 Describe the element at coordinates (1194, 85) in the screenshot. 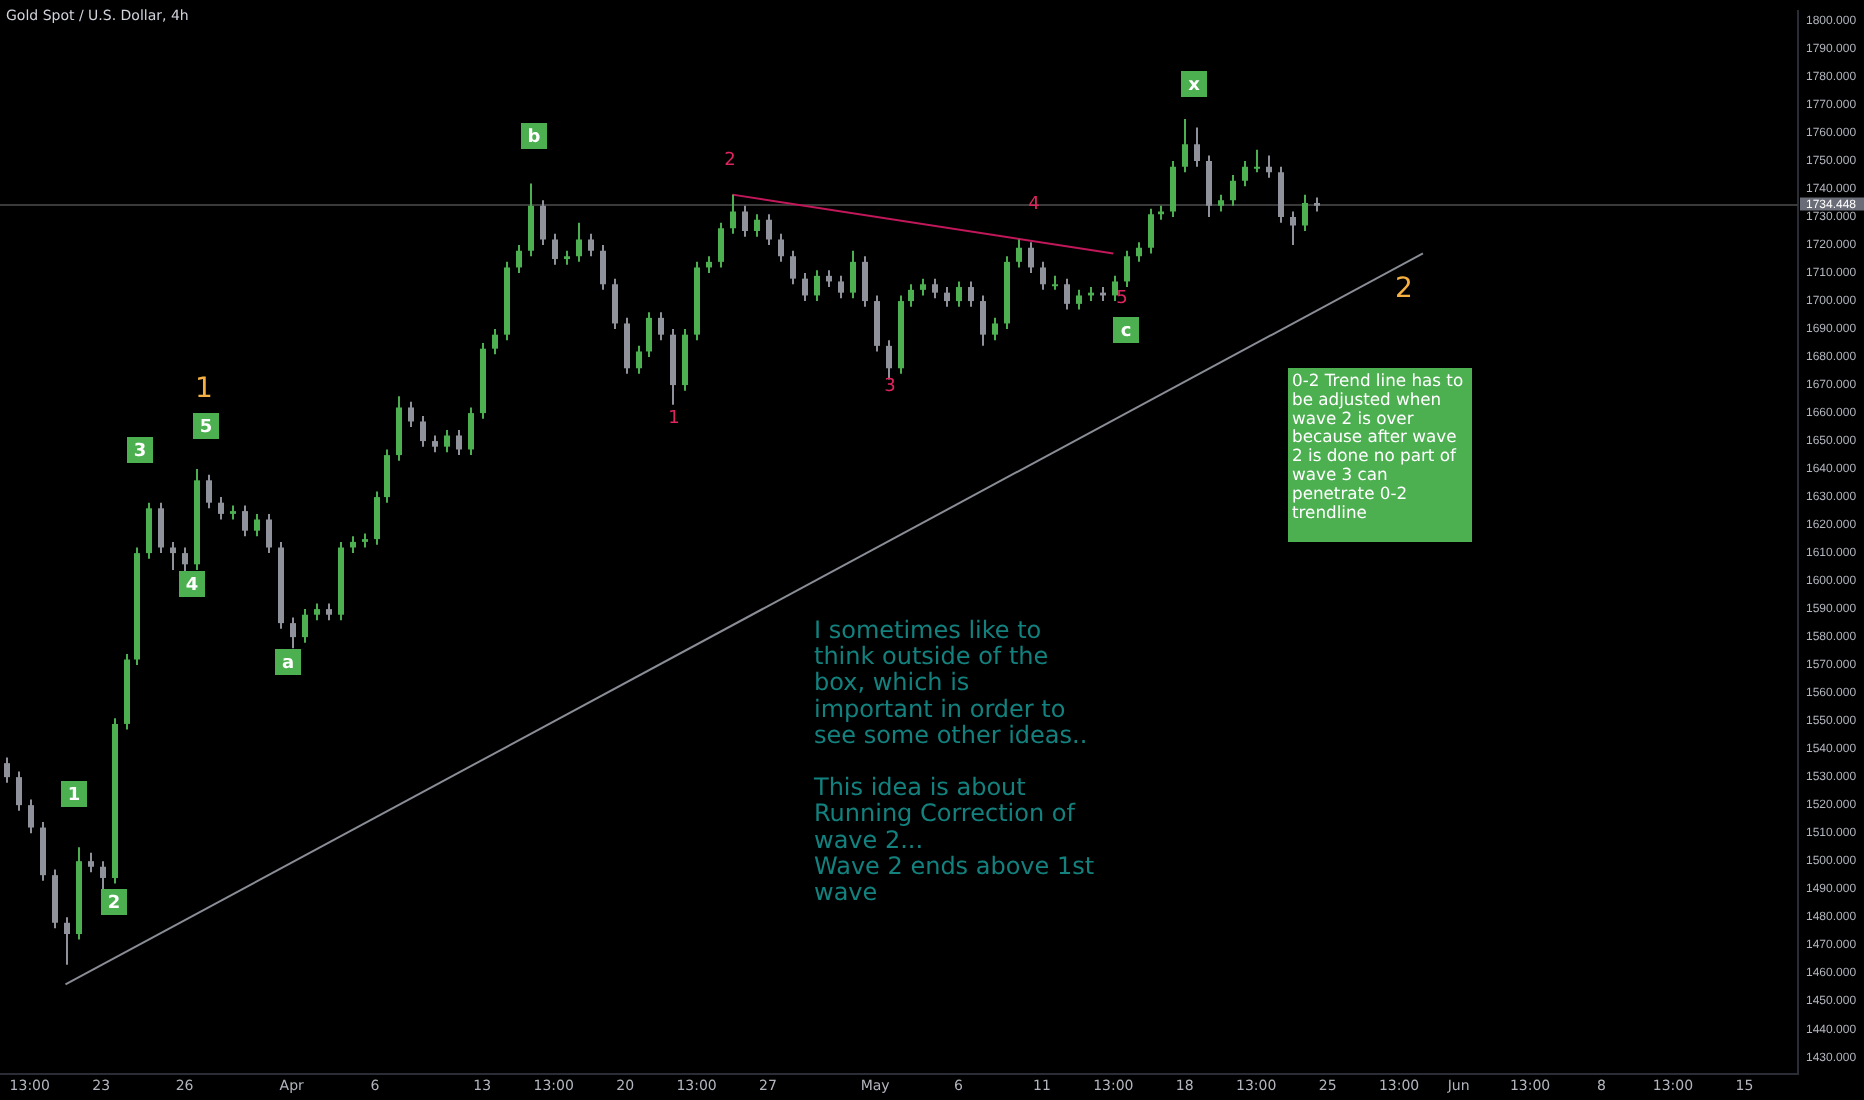

I see `annotation: x` at that location.